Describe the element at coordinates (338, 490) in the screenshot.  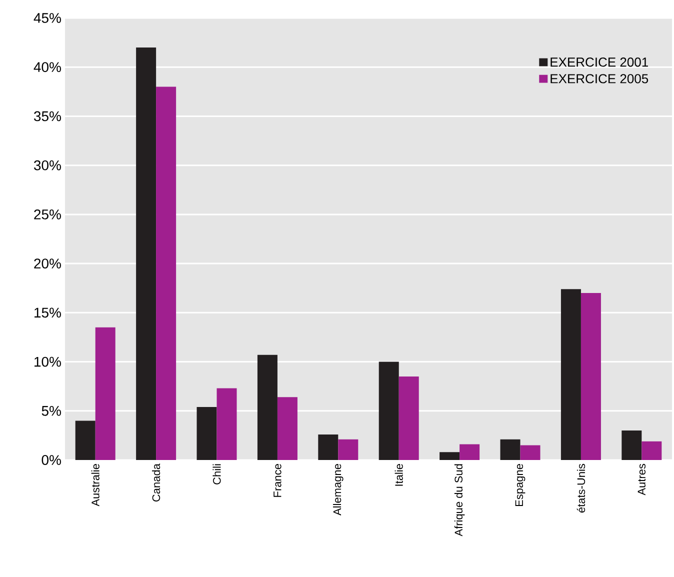
I see `x-tick-label: Allemagne` at that location.